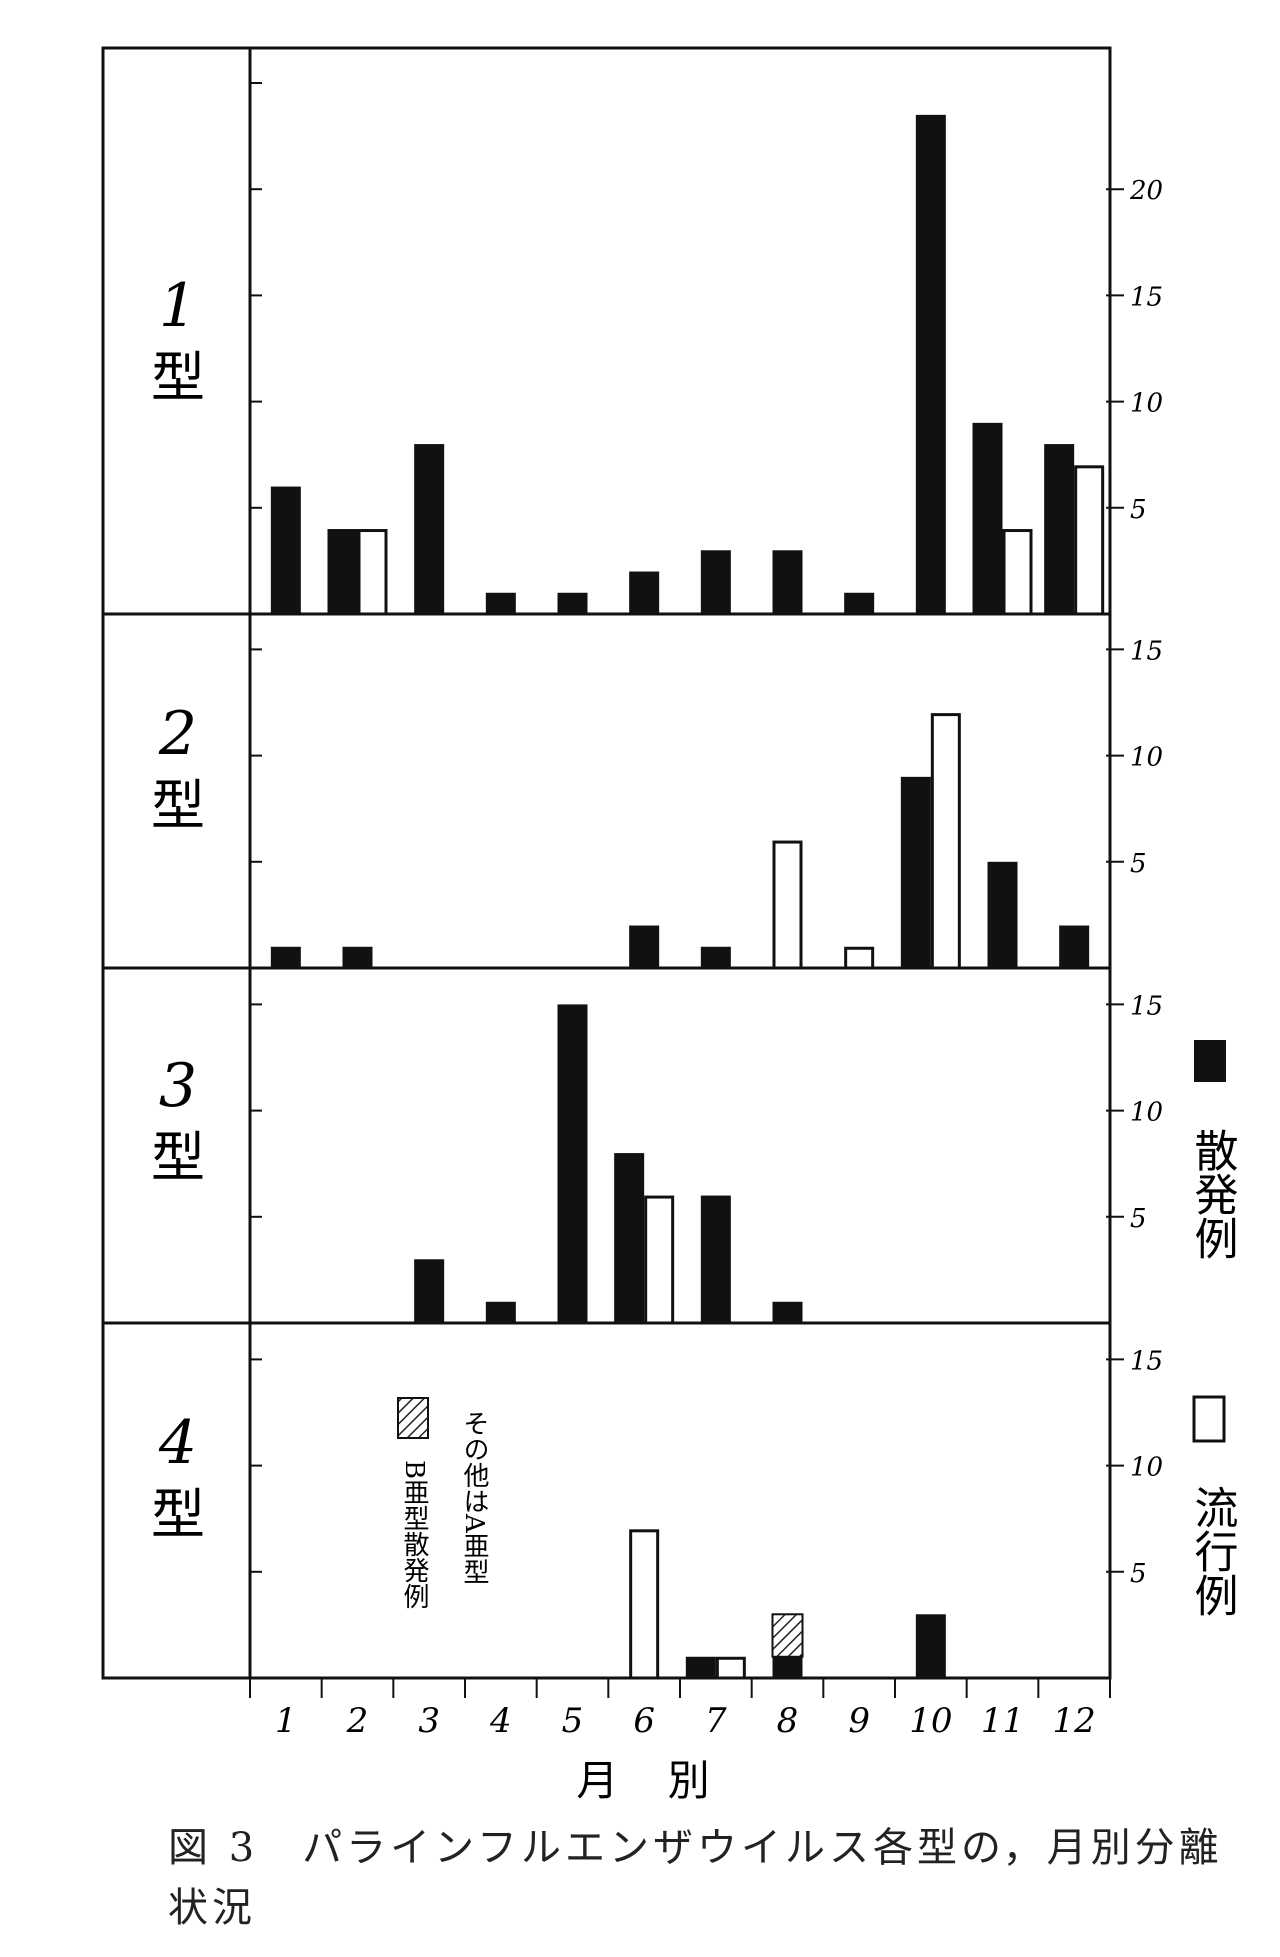 This screenshot has height=1957, width=1280. I want to click on panel-label-number: 2, so click(177, 734).